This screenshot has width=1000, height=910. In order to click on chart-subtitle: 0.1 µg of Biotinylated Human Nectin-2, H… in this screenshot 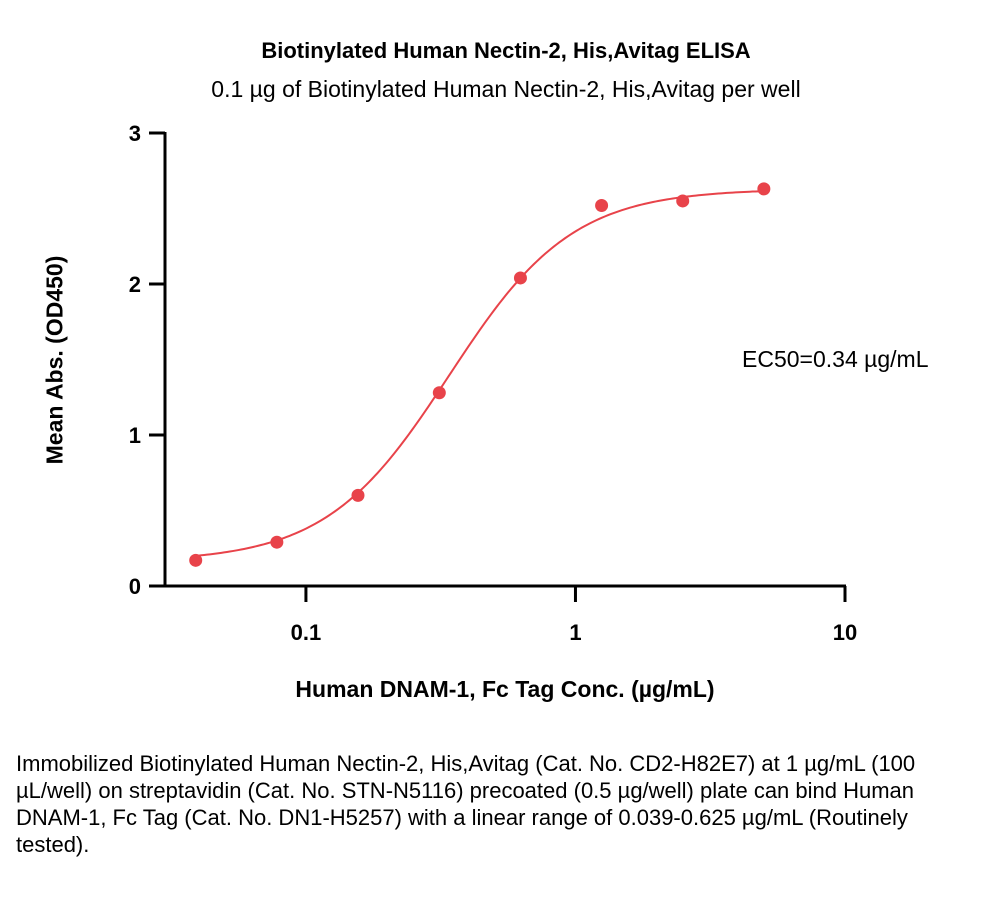, I will do `click(506, 89)`.